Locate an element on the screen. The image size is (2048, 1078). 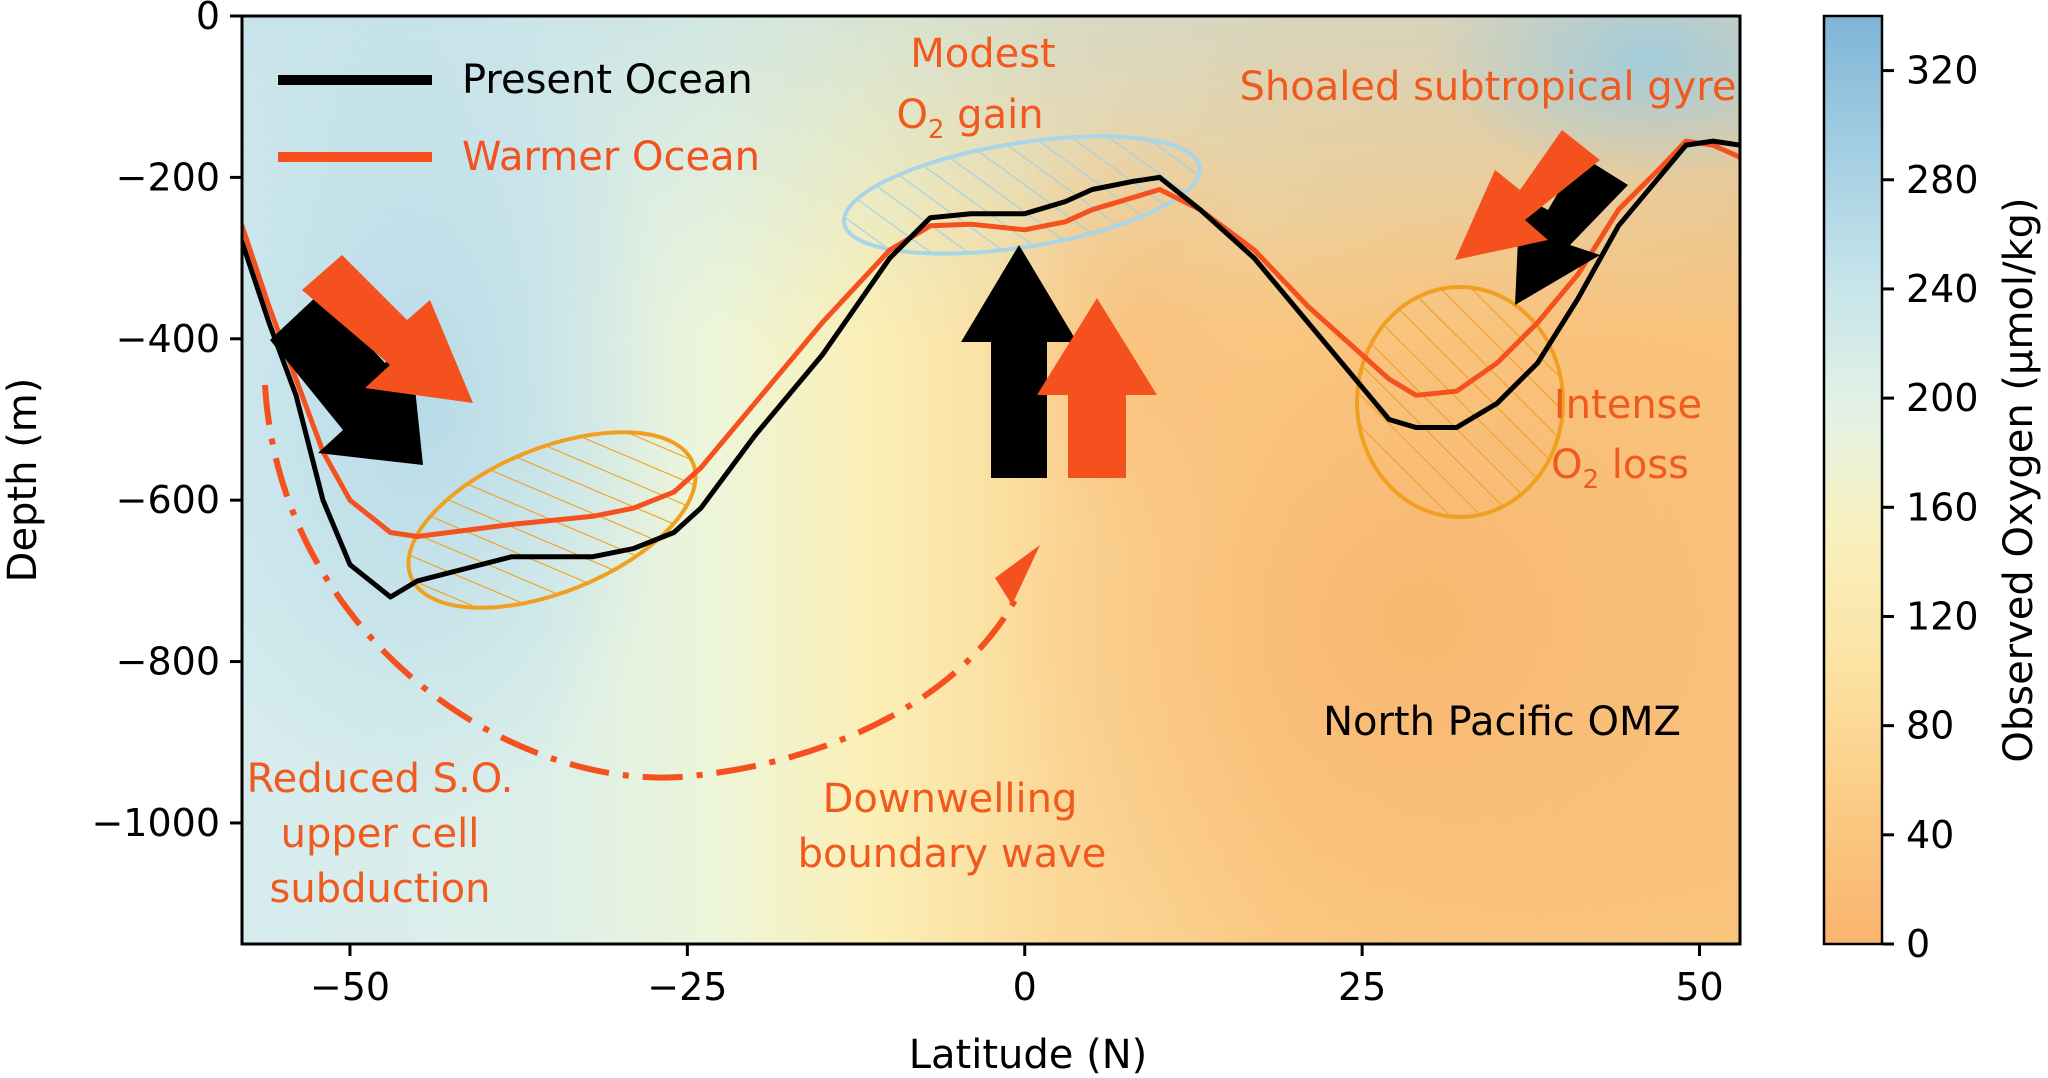
annot-modest-line2: O2 gain is located at coordinates (969, 118).